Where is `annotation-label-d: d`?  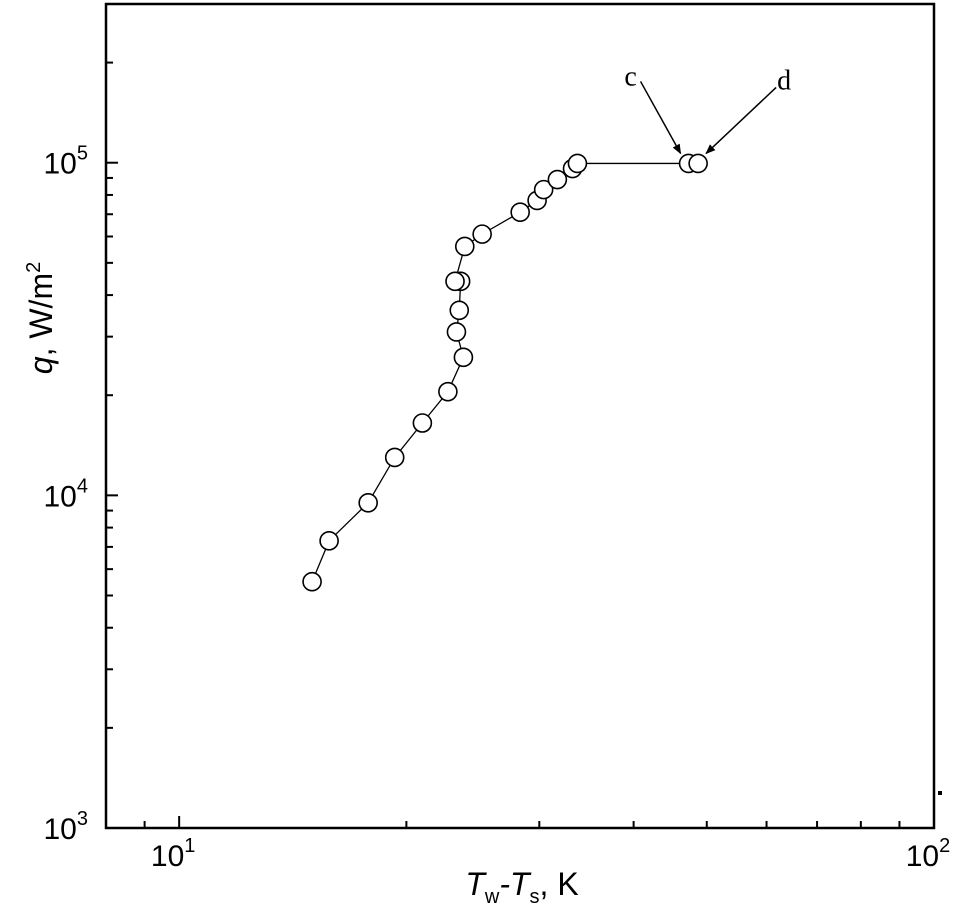 annotation-label-d: d is located at coordinates (784, 80).